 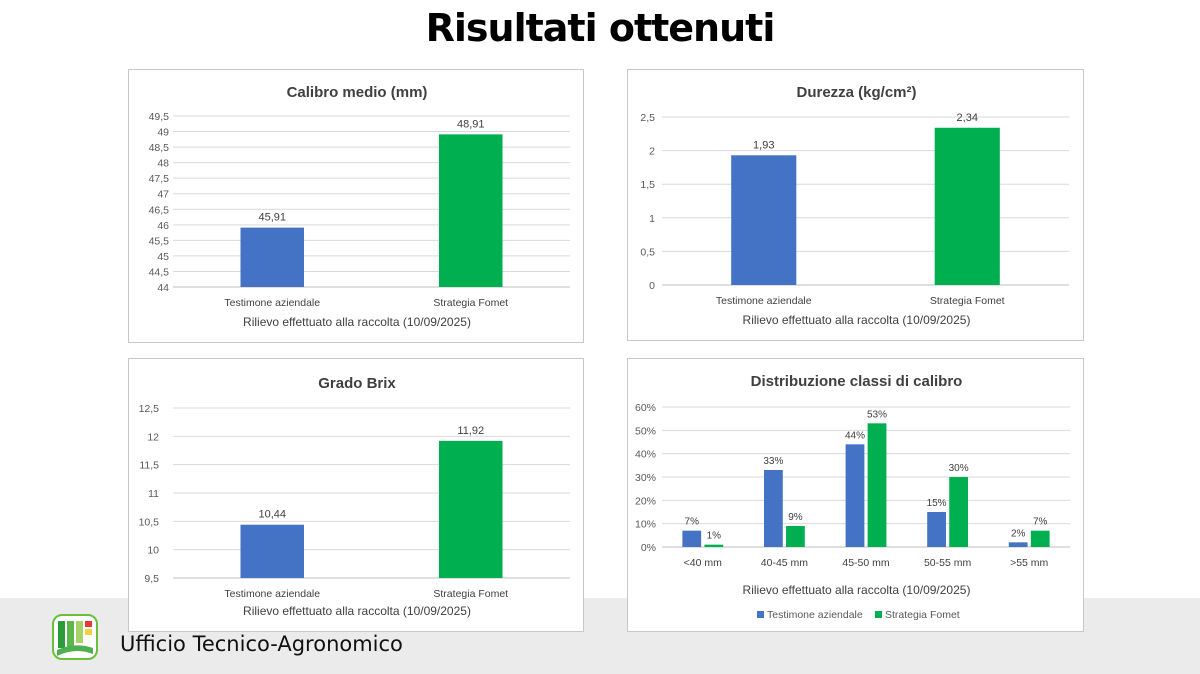 What do you see at coordinates (652, 219) in the screenshot?
I see `y-tick-label: 1` at bounding box center [652, 219].